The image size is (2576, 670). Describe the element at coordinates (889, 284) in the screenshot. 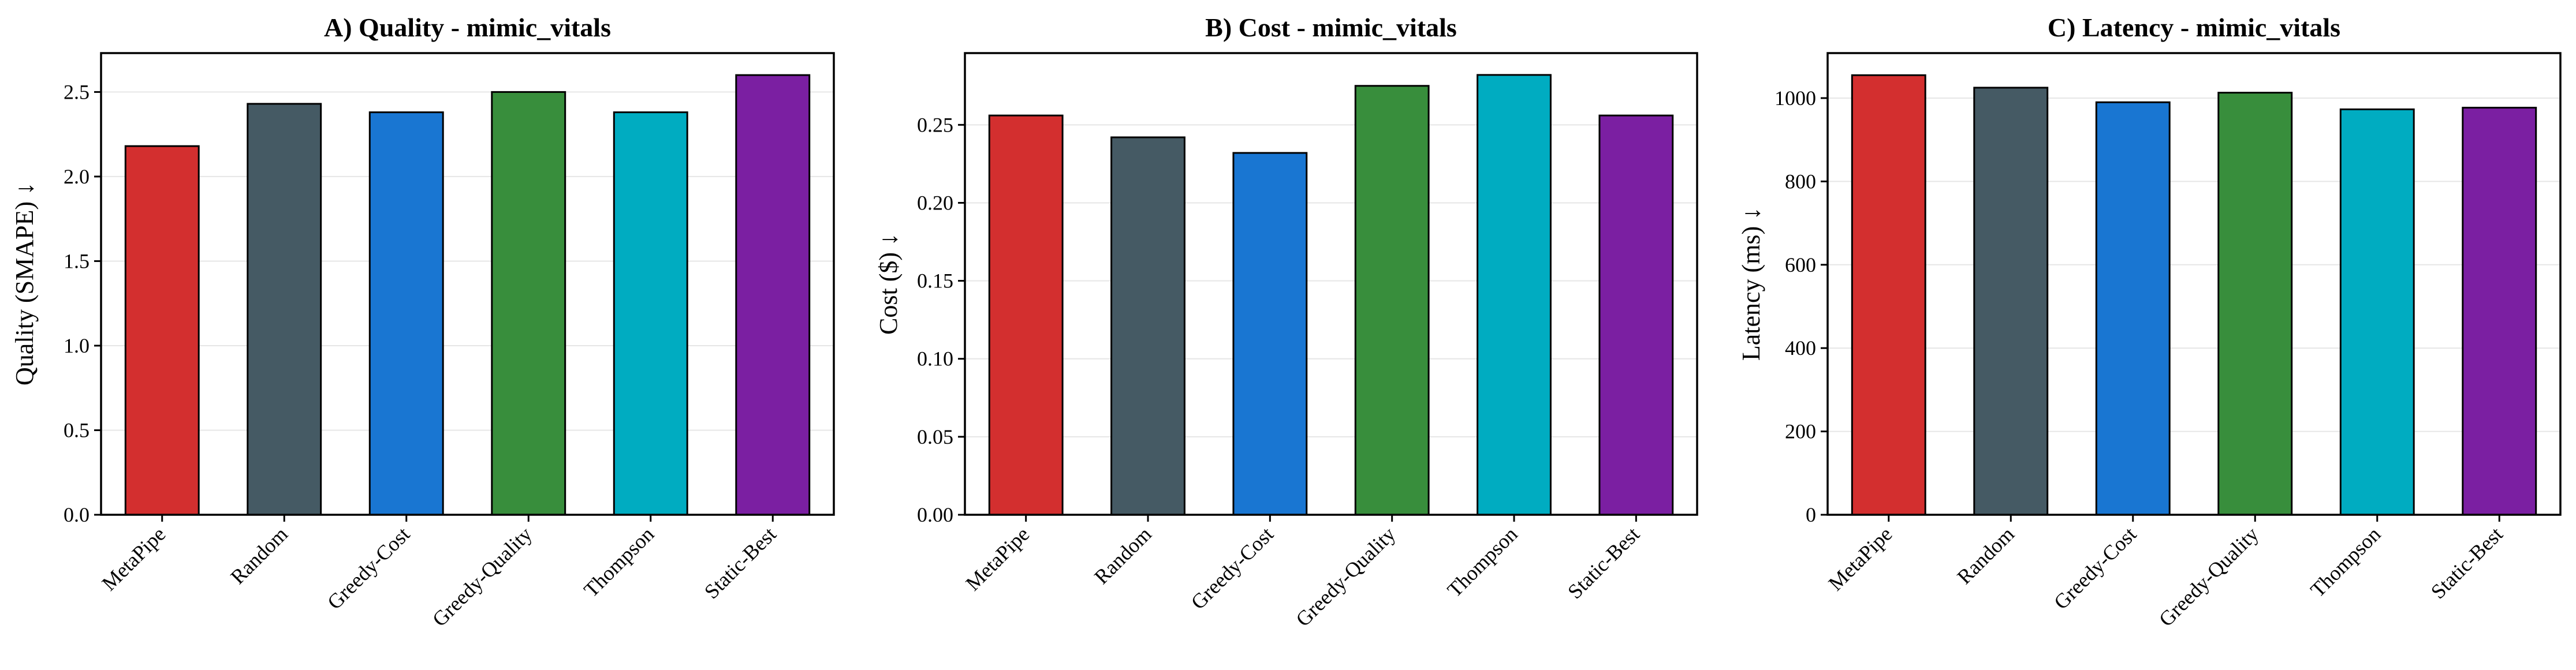

I see `y-axis-label: Cost ($) ↓` at that location.